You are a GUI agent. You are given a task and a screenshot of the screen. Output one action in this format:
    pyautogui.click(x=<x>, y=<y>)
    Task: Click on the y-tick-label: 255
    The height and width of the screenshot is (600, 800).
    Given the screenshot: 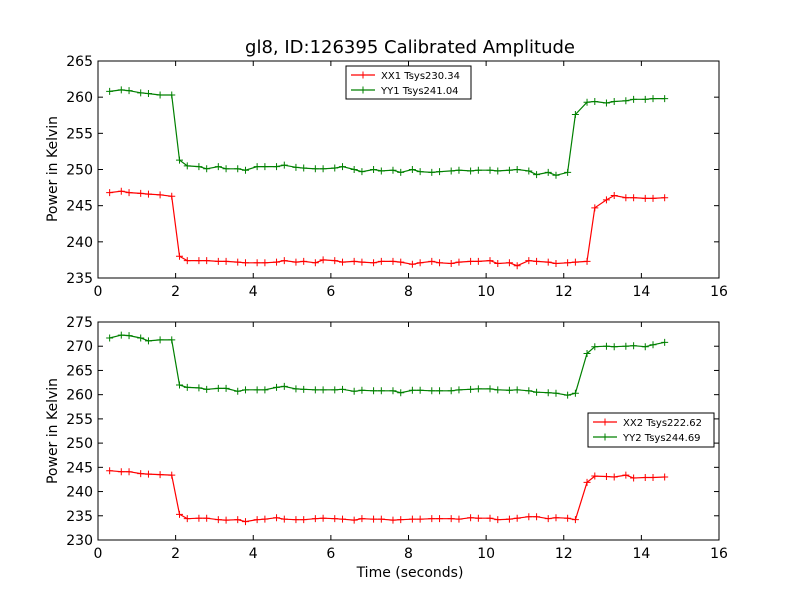 What is the action you would take?
    pyautogui.click(x=79, y=134)
    